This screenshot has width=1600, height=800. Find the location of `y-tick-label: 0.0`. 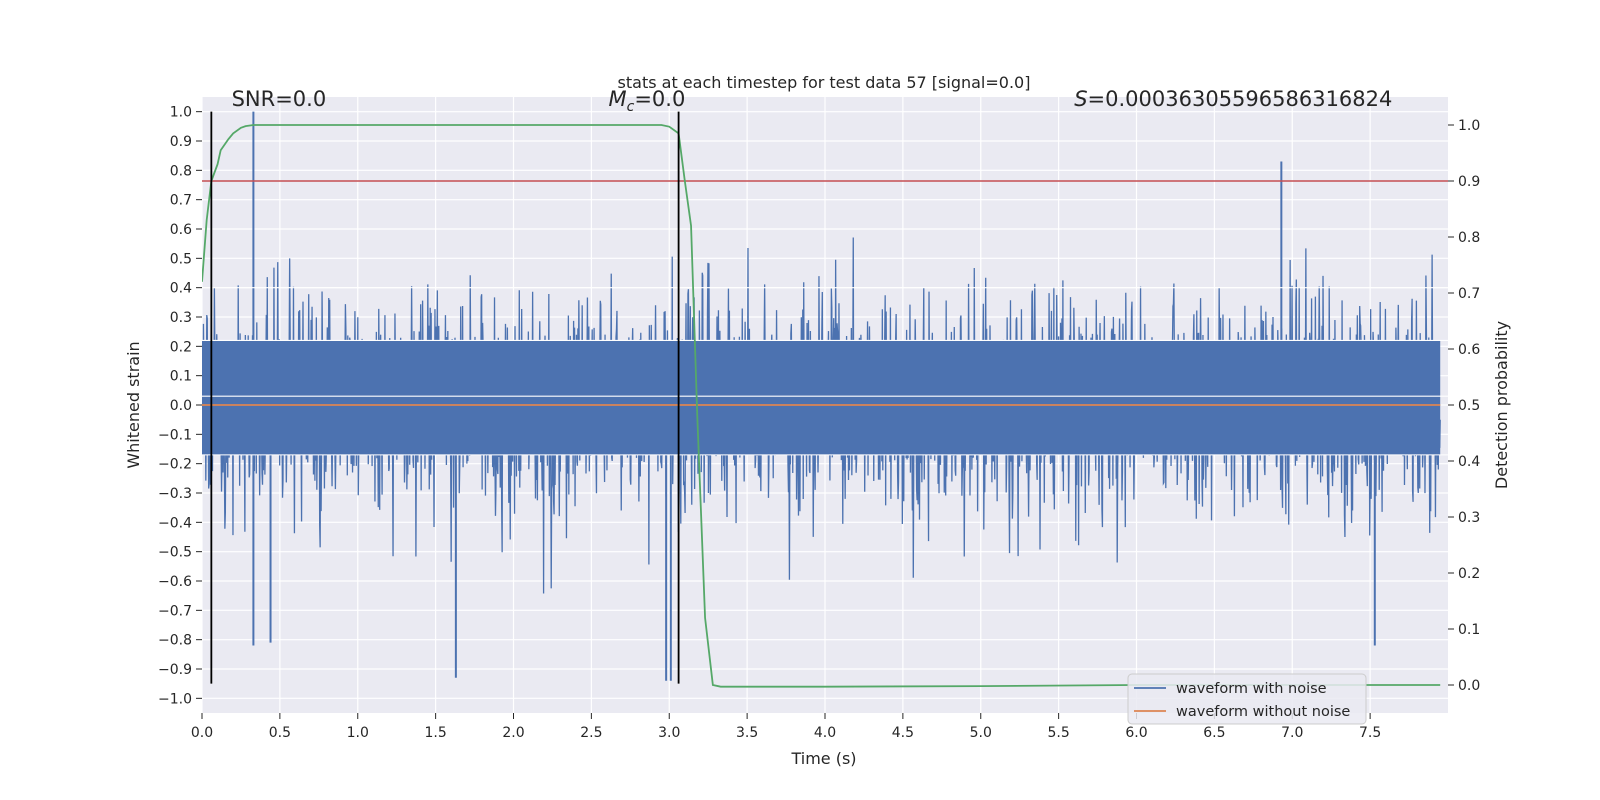

y-tick-label: 0.0 is located at coordinates (181, 406).